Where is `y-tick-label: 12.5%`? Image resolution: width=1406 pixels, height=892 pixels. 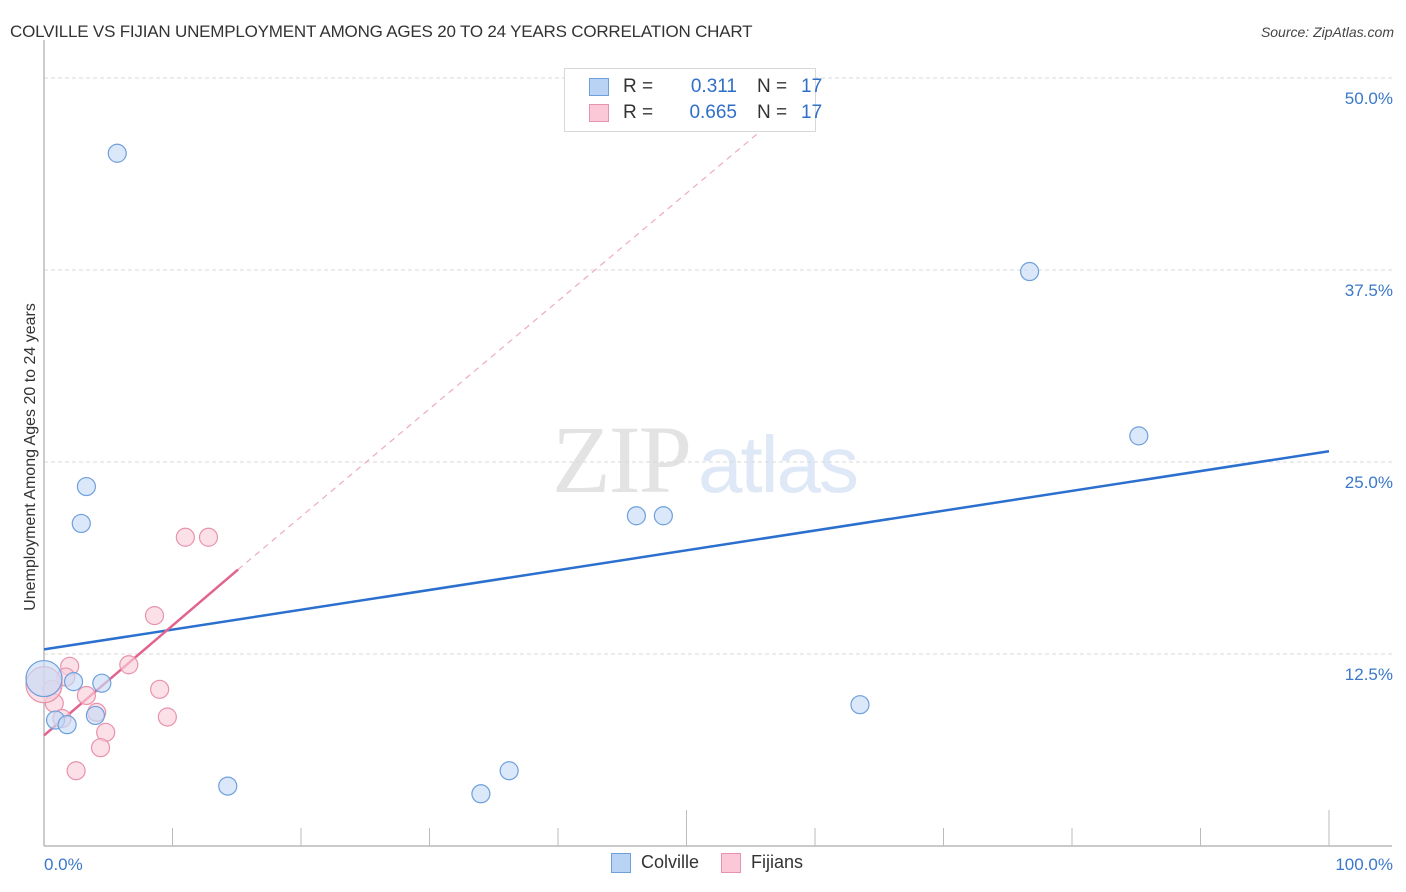
y-tick-label: 12.5% is located at coordinates (1369, 674).